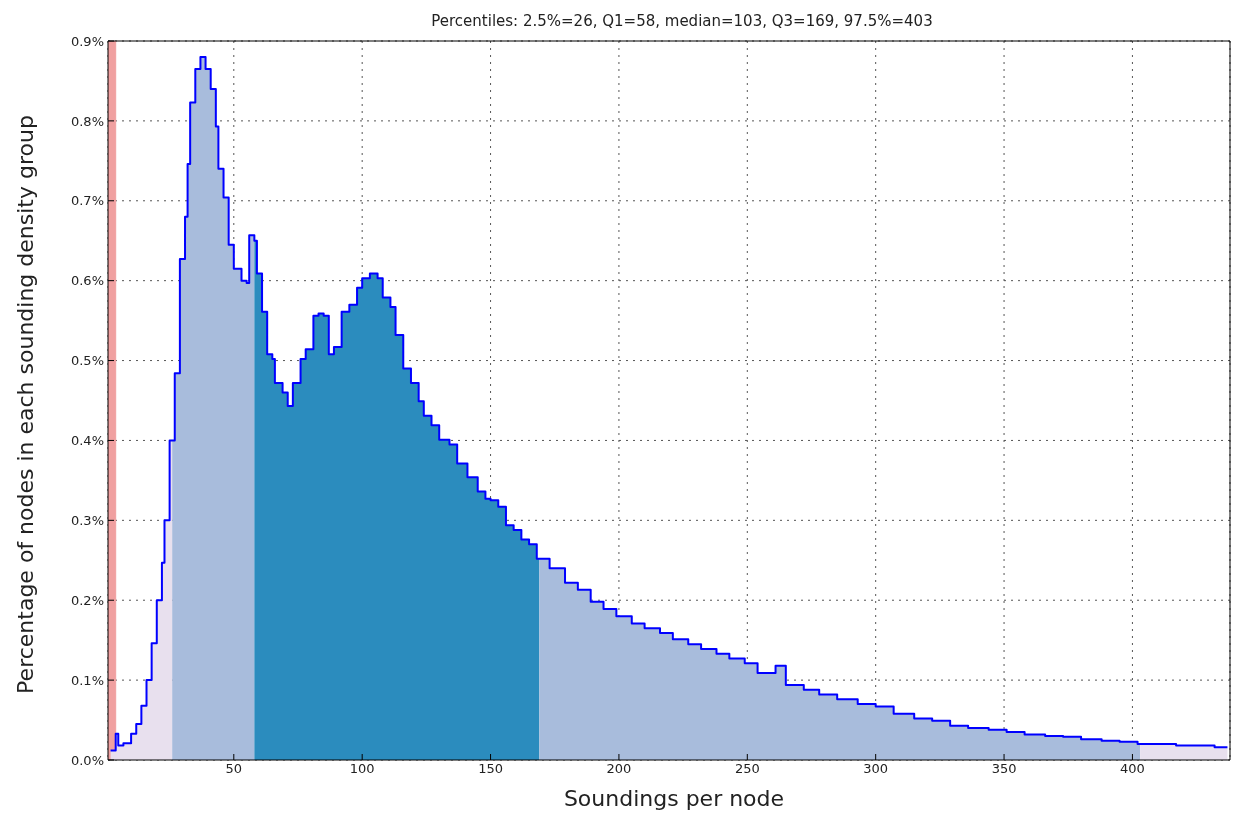  Describe the element at coordinates (87, 520) in the screenshot. I see `y-tick-label: 0.3%` at that location.